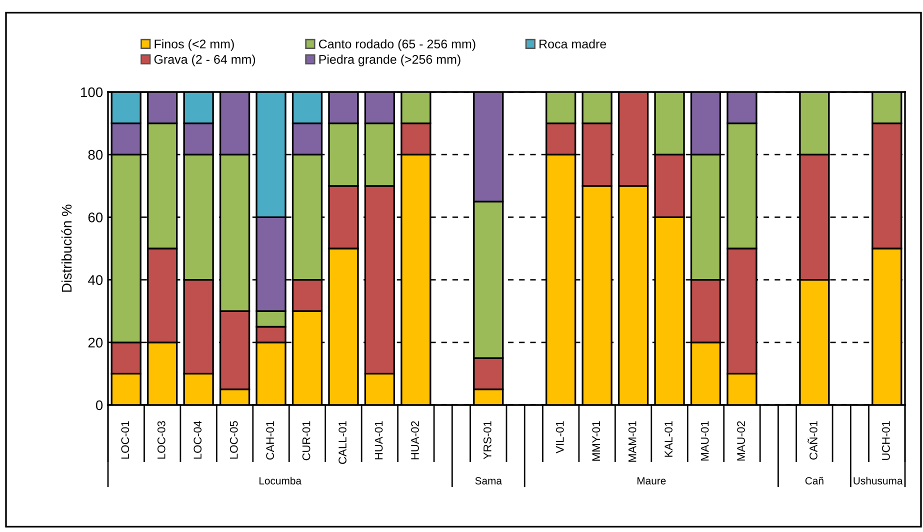 The height and width of the screenshot is (532, 923). What do you see at coordinates (95, 343) in the screenshot?
I see `y-tick-label: 20` at bounding box center [95, 343].